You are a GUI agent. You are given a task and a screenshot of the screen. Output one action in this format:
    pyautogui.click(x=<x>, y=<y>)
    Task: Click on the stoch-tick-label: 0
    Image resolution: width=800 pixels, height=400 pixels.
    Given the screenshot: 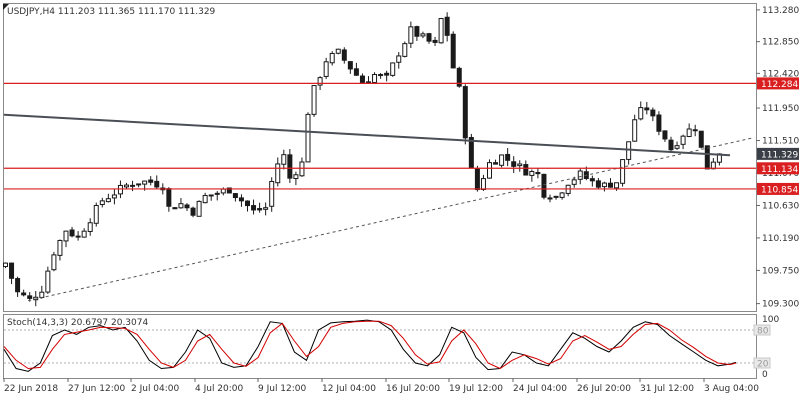 What is the action you would take?
    pyautogui.click(x=765, y=375)
    